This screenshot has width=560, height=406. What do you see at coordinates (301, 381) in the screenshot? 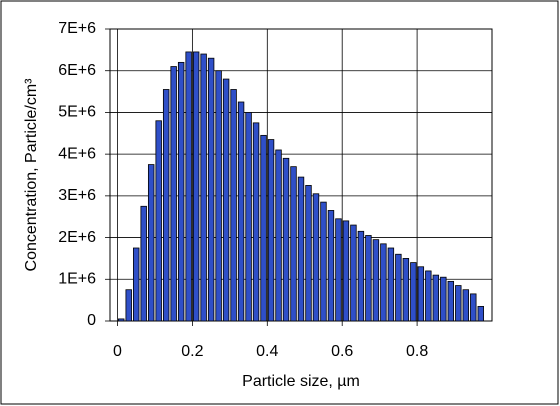
I see `x-axis-label: Particle size, µm` at bounding box center [301, 381].